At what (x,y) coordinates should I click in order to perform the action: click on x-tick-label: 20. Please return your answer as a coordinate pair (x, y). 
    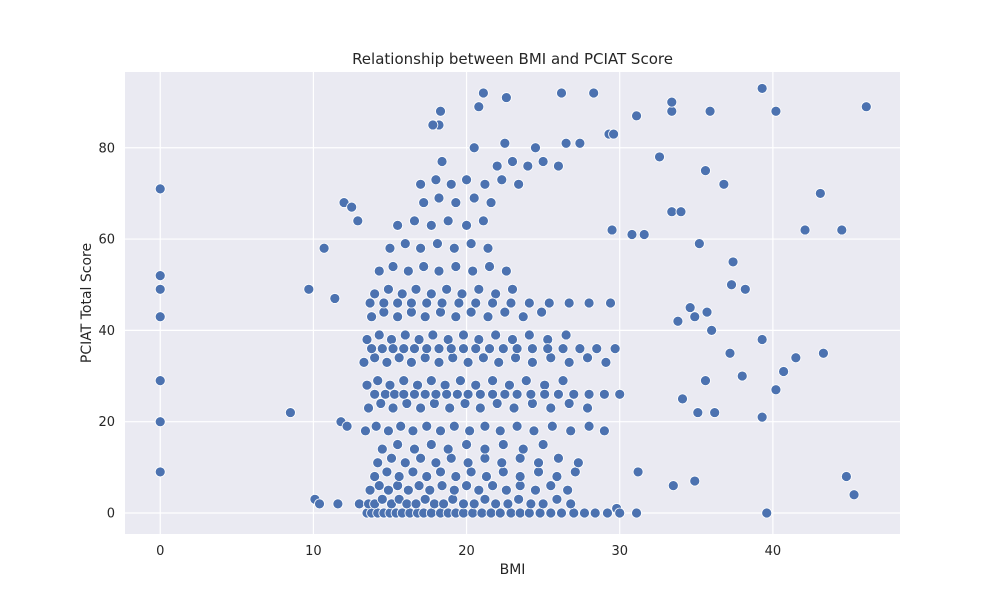
    Looking at the image, I should click on (466, 551).